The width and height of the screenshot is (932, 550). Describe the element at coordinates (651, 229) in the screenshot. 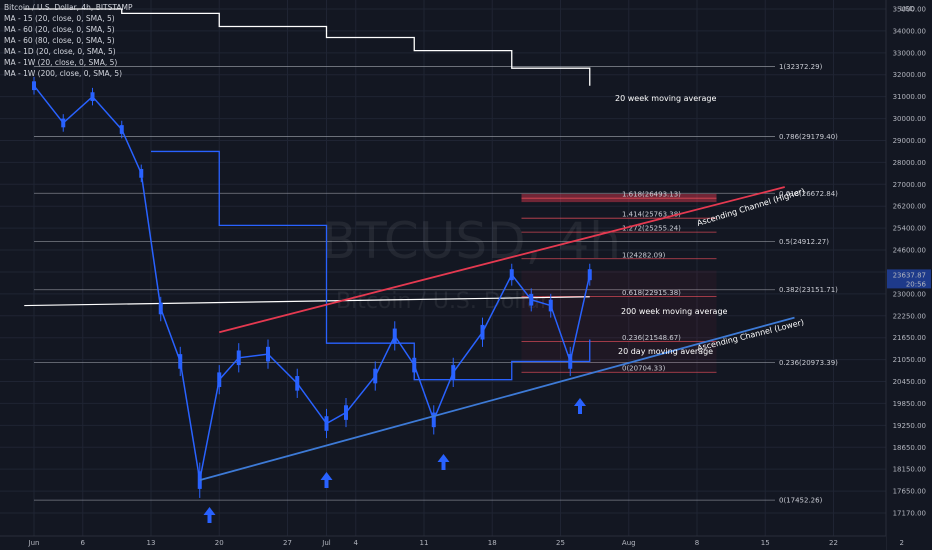

I see `fib-ext-label: 1.272(25255.24)` at that location.